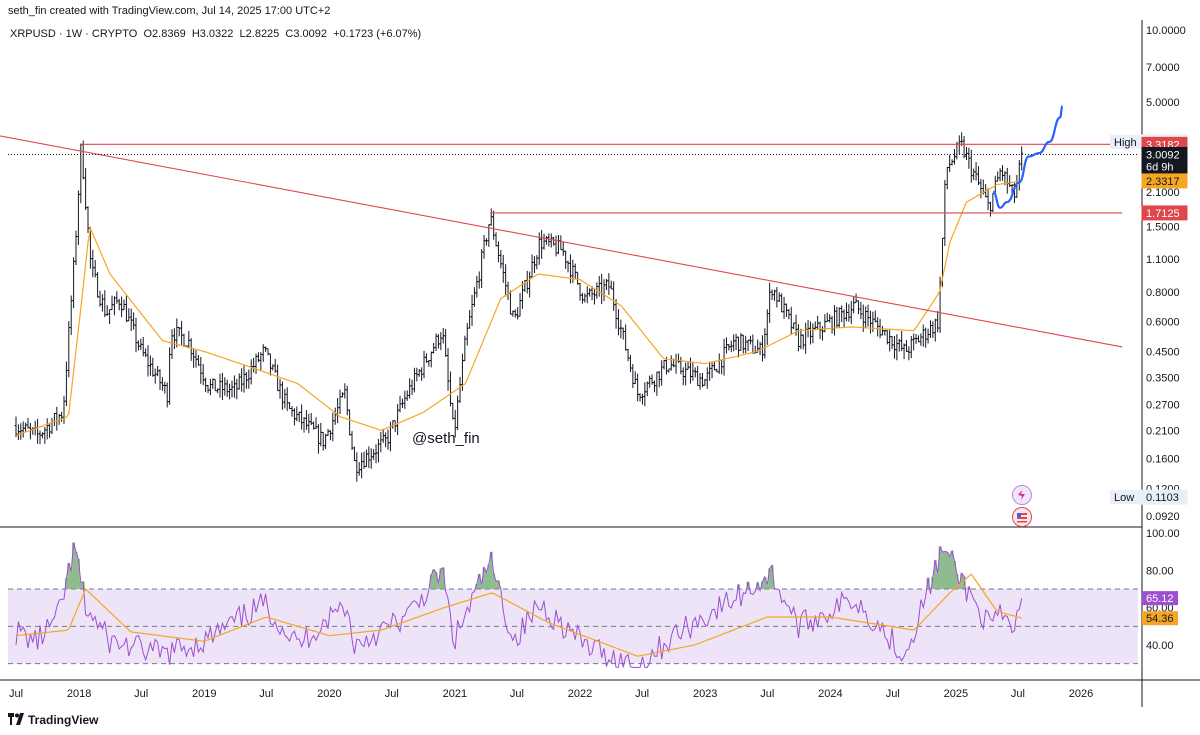 The width and height of the screenshot is (1200, 735). What do you see at coordinates (1163, 293) in the screenshot?
I see `price-tick-label: 0.8000` at bounding box center [1163, 293].